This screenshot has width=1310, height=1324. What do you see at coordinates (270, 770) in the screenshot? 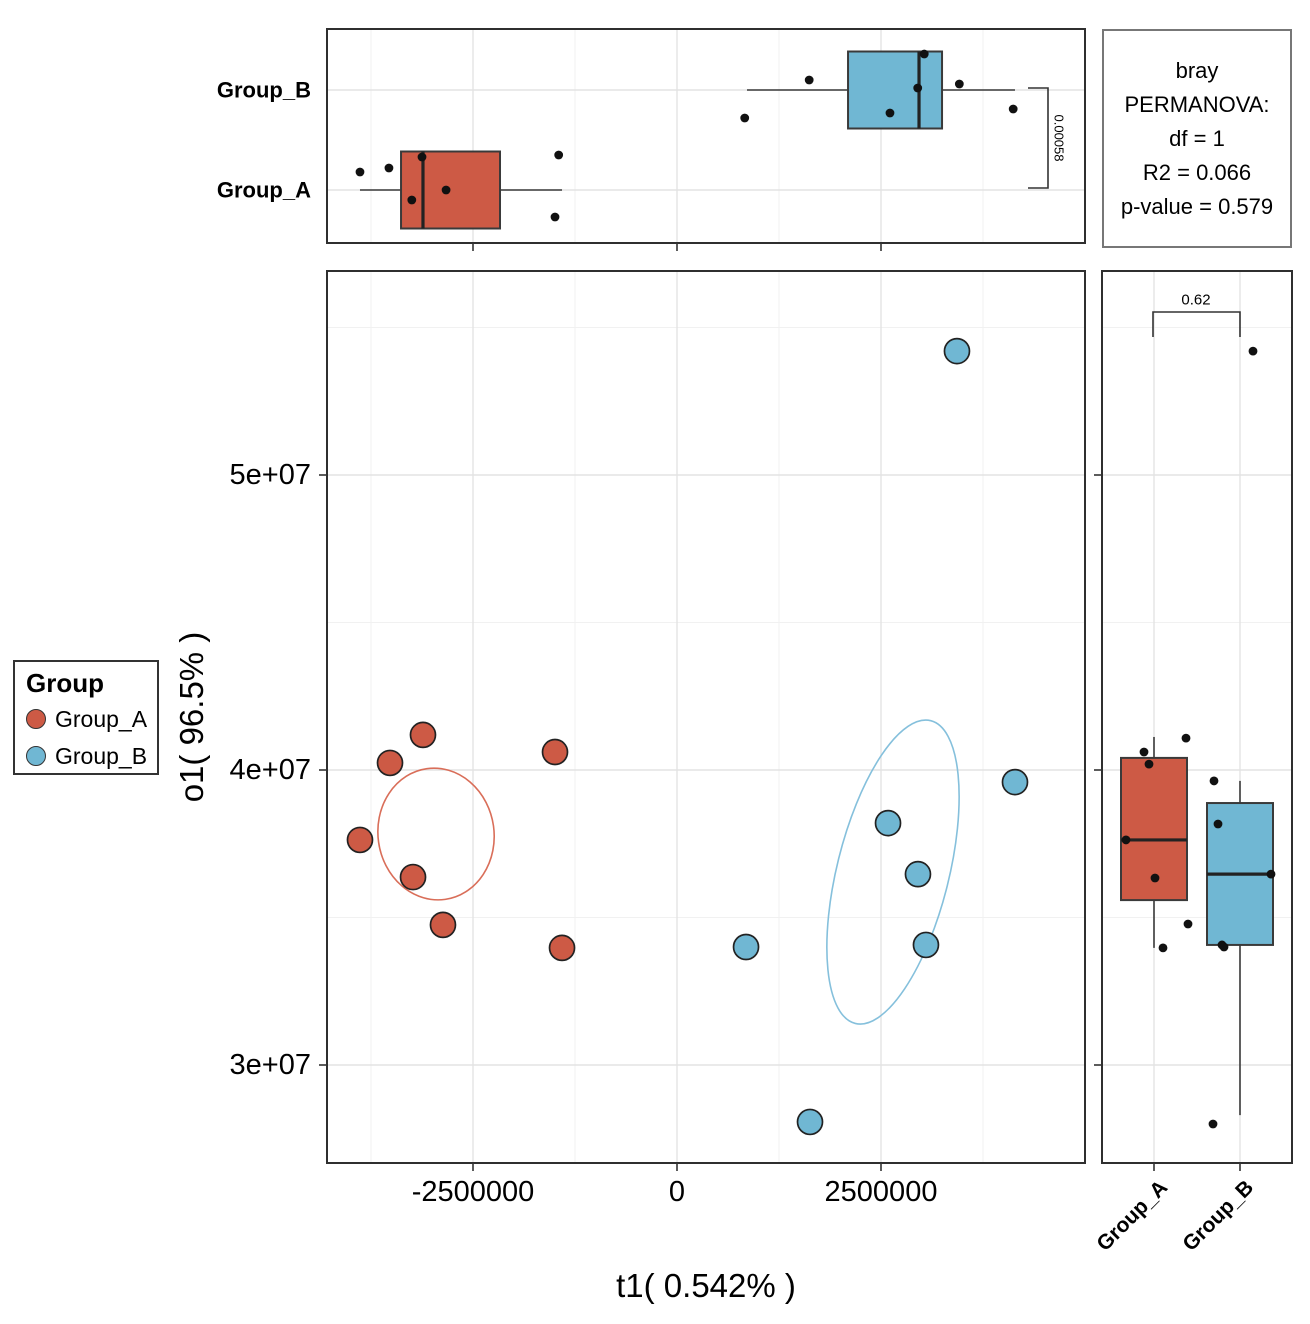
I see `y-tick-label: 4e+07` at bounding box center [270, 770].